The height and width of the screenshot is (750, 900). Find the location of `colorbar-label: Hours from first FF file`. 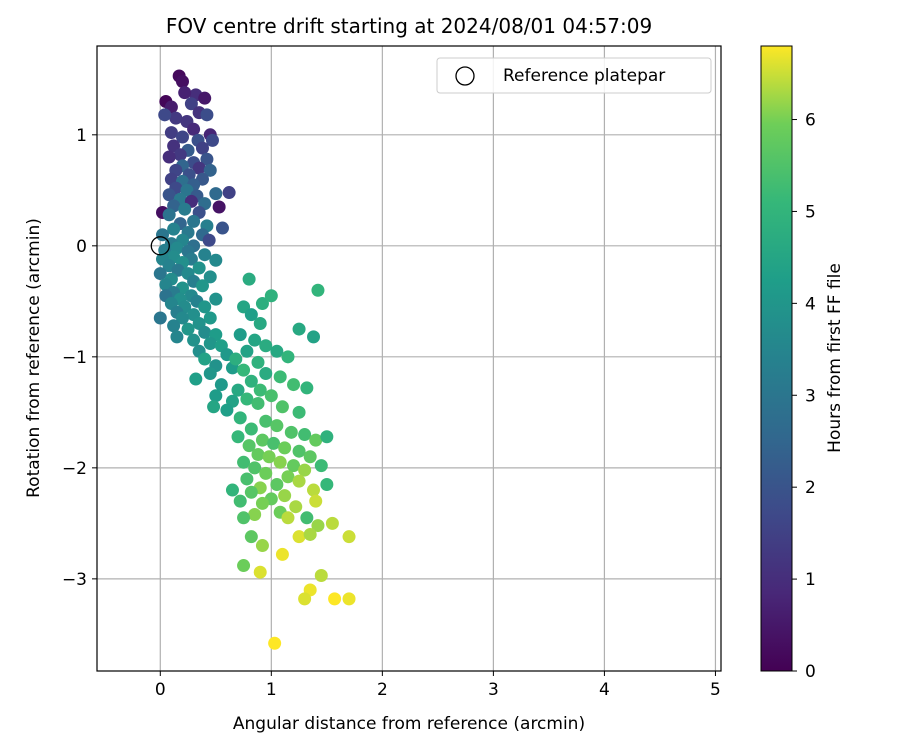

colorbar-label: Hours from first FF file is located at coordinates (835, 358).